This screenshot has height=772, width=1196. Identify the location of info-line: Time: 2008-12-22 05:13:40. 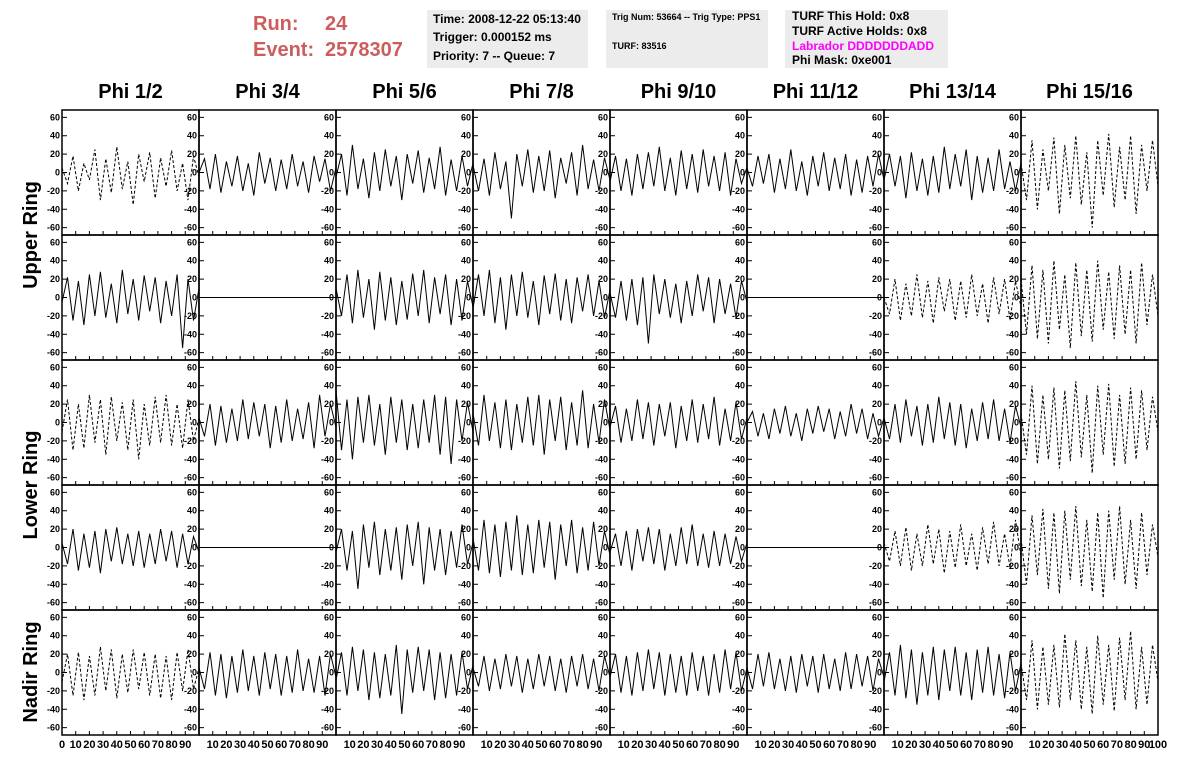
(507, 19).